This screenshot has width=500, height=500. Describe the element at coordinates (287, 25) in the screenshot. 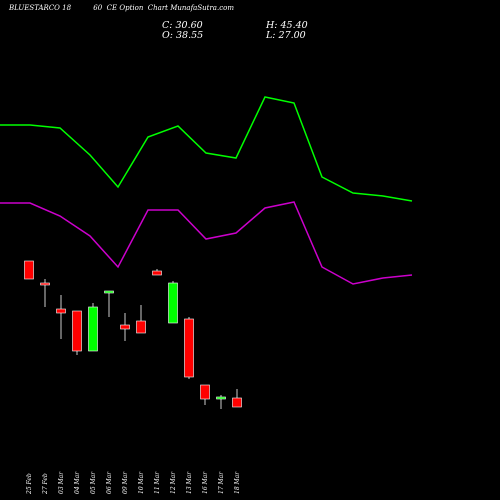

I see `high-value: H: 45.40` at that location.